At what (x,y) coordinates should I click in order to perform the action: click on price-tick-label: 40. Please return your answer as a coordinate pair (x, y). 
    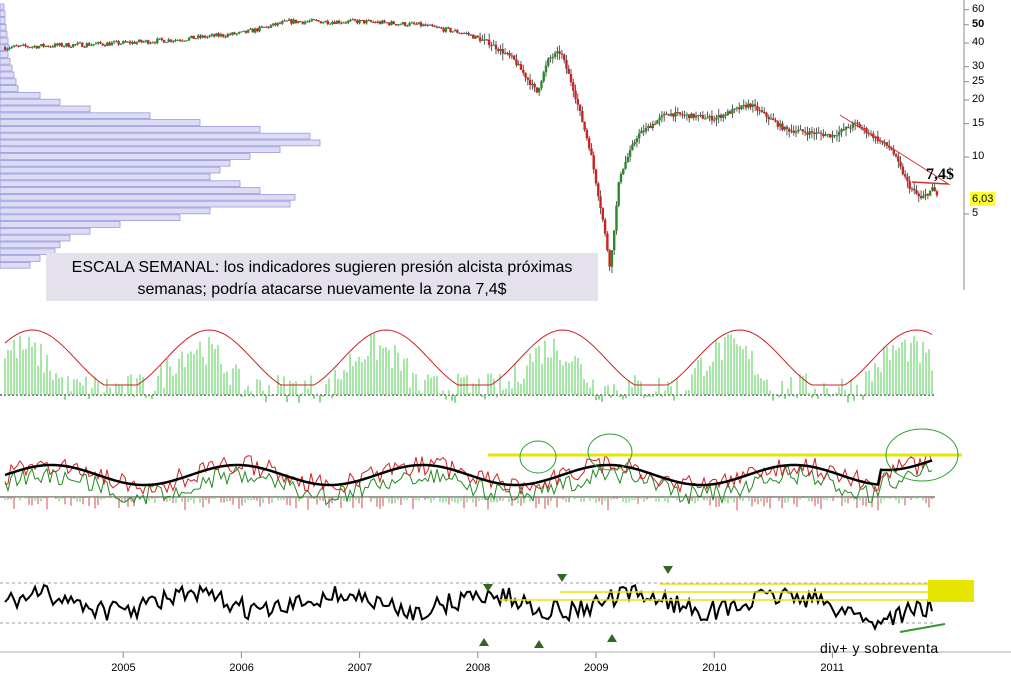
    Looking at the image, I should click on (978, 42).